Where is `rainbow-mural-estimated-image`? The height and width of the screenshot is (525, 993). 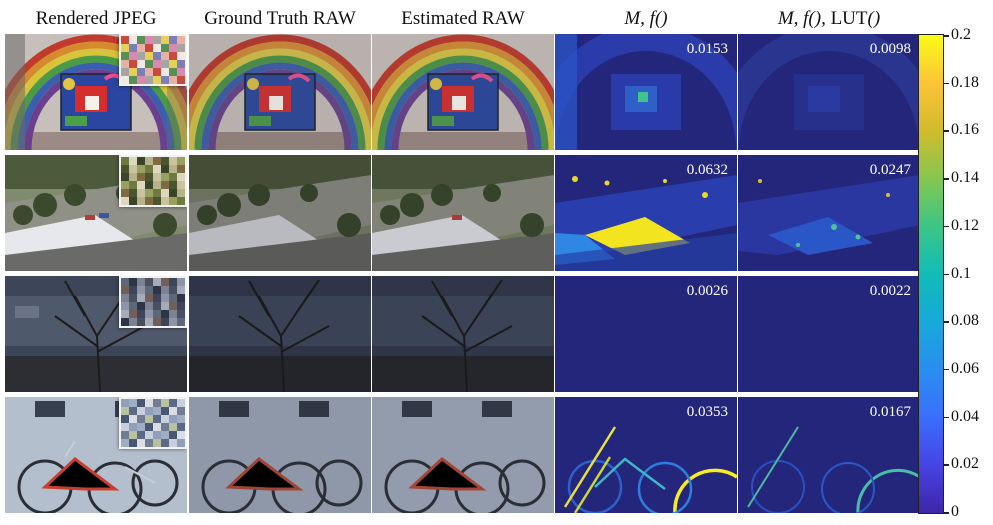
rainbow-mural-estimated-image is located at coordinates (463, 92).